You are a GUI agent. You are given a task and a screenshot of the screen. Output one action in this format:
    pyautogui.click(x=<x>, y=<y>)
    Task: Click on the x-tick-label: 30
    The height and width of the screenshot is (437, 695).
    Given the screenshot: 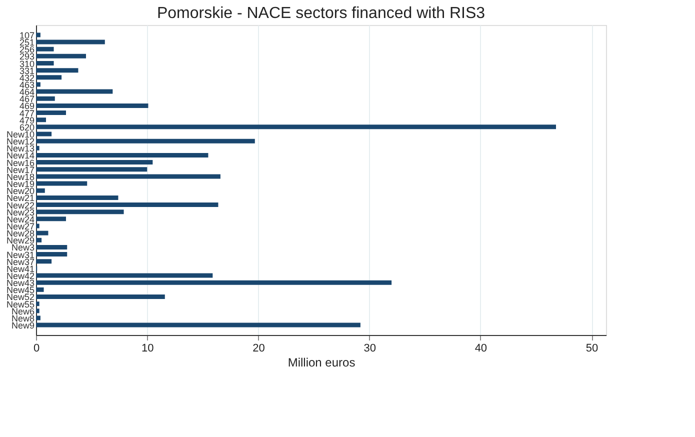 What is the action you would take?
    pyautogui.click(x=370, y=348)
    